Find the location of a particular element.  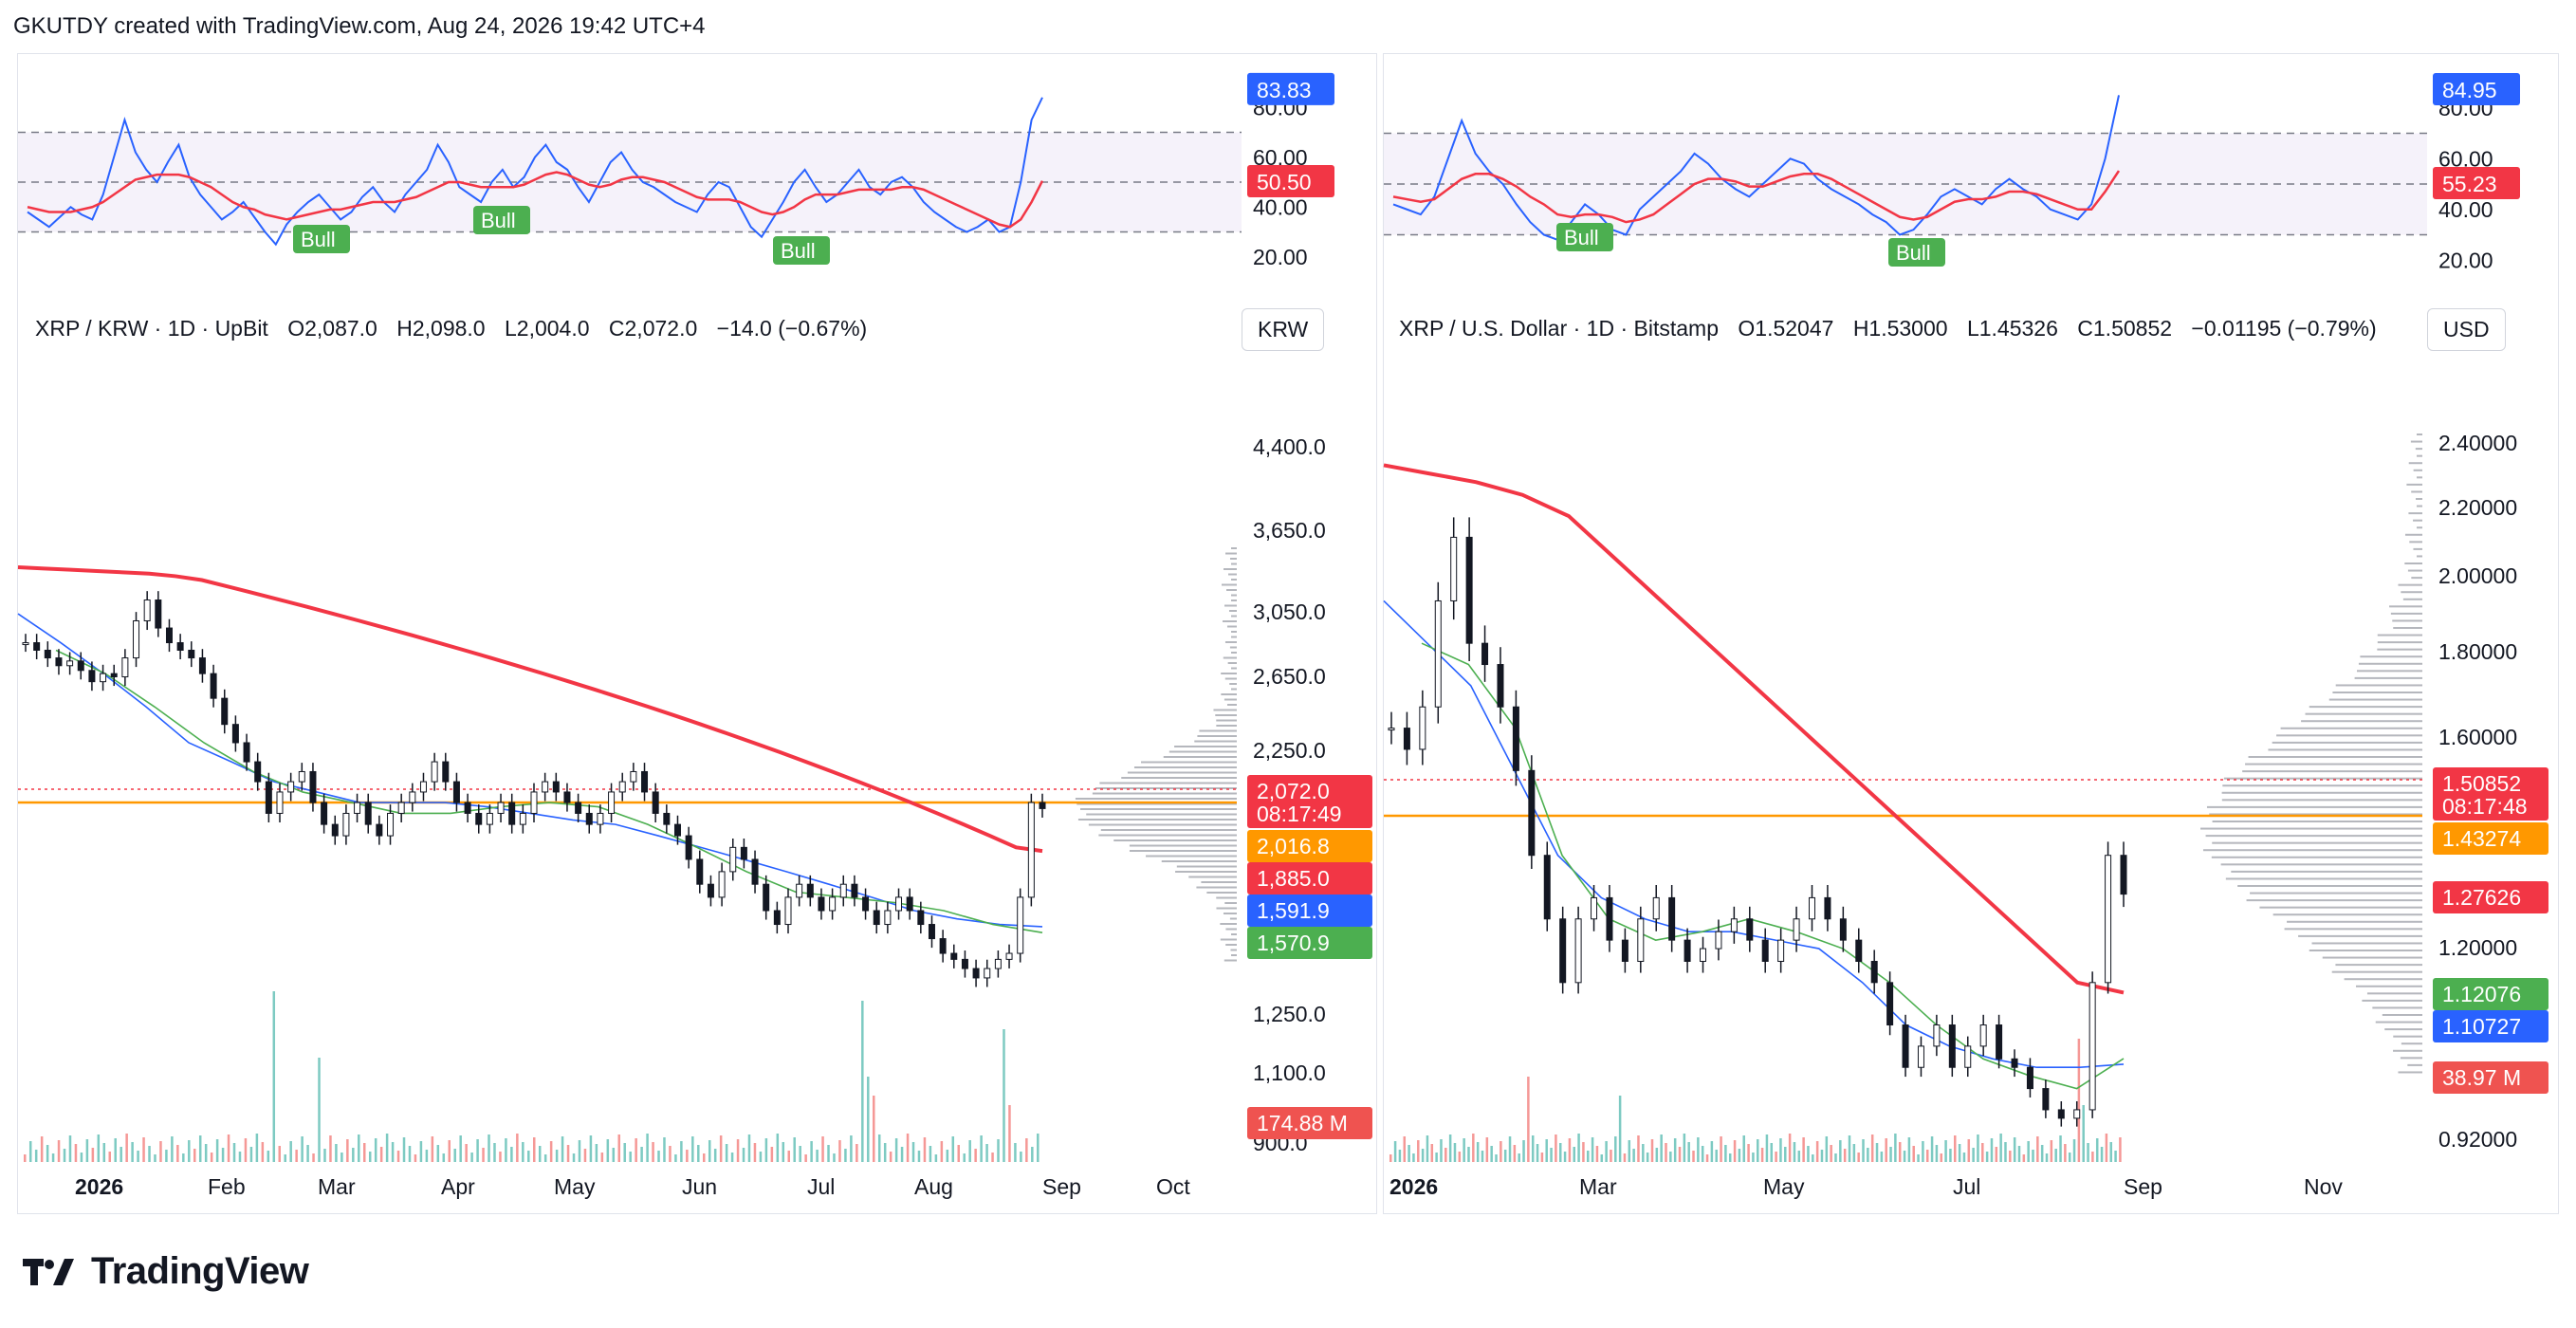

currency-button: USD is located at coordinates (2466, 329).